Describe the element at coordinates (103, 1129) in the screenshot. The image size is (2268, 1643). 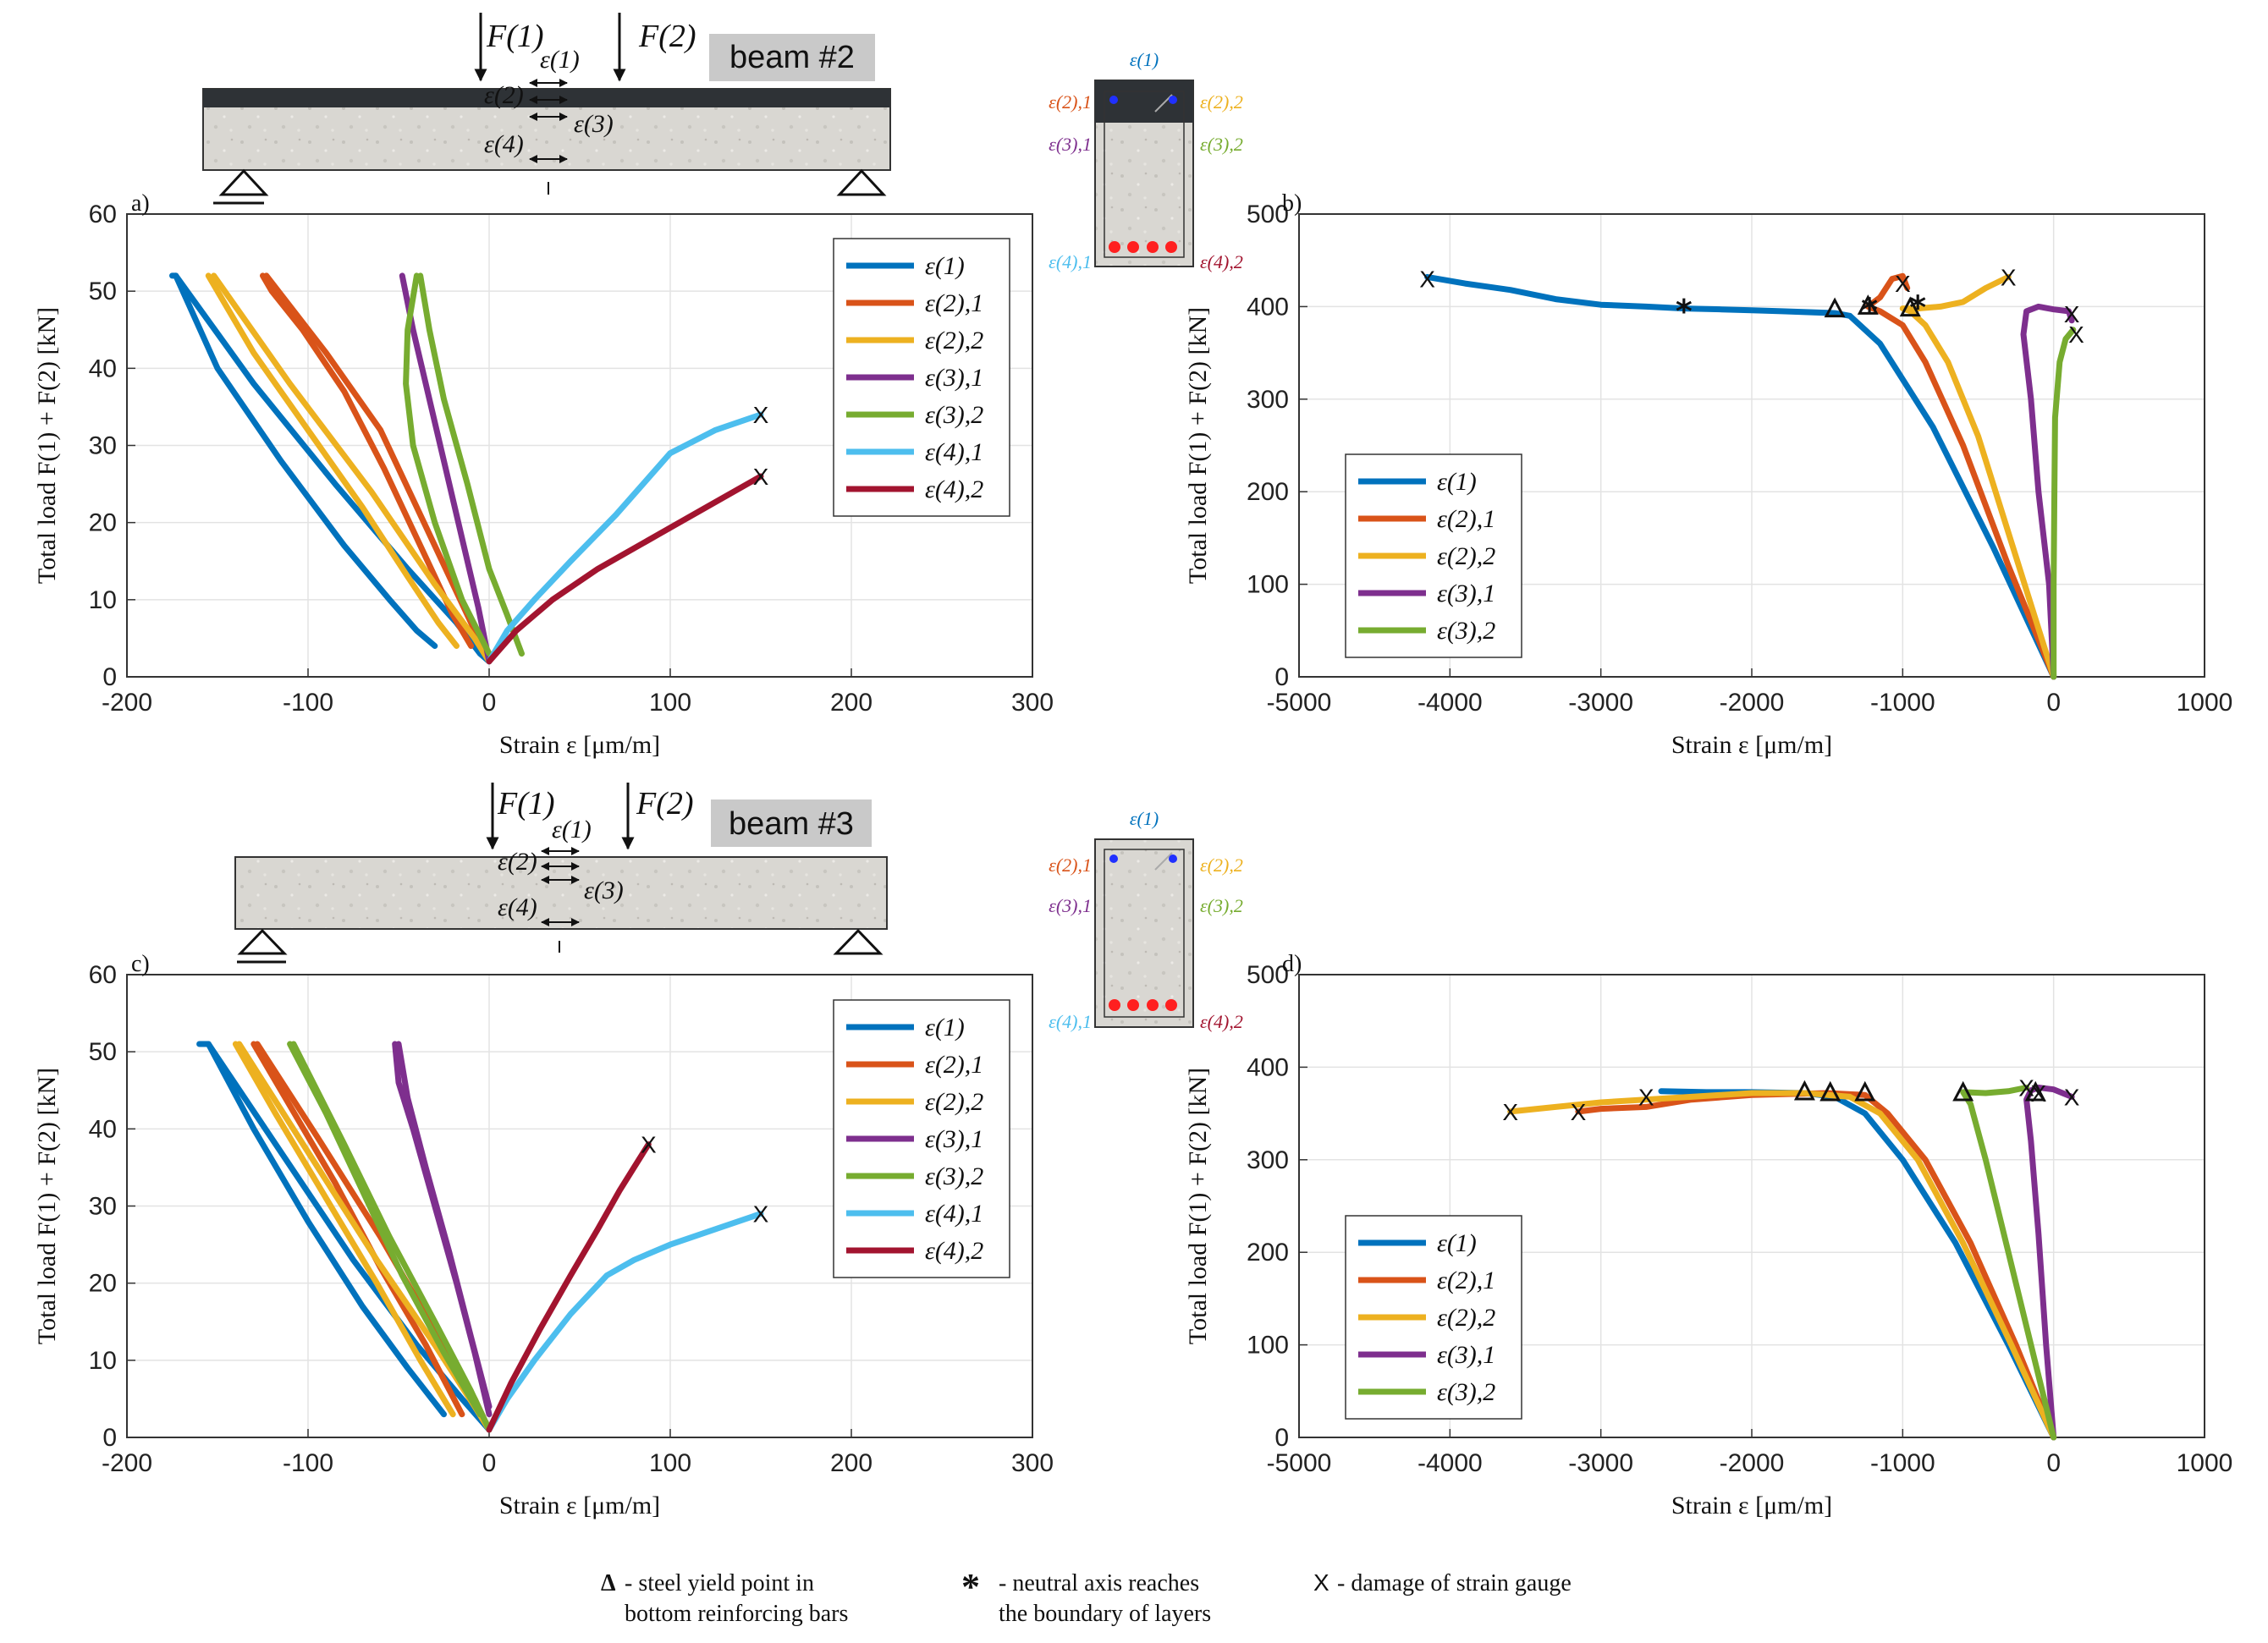
I see `y-tick-label: 40` at that location.